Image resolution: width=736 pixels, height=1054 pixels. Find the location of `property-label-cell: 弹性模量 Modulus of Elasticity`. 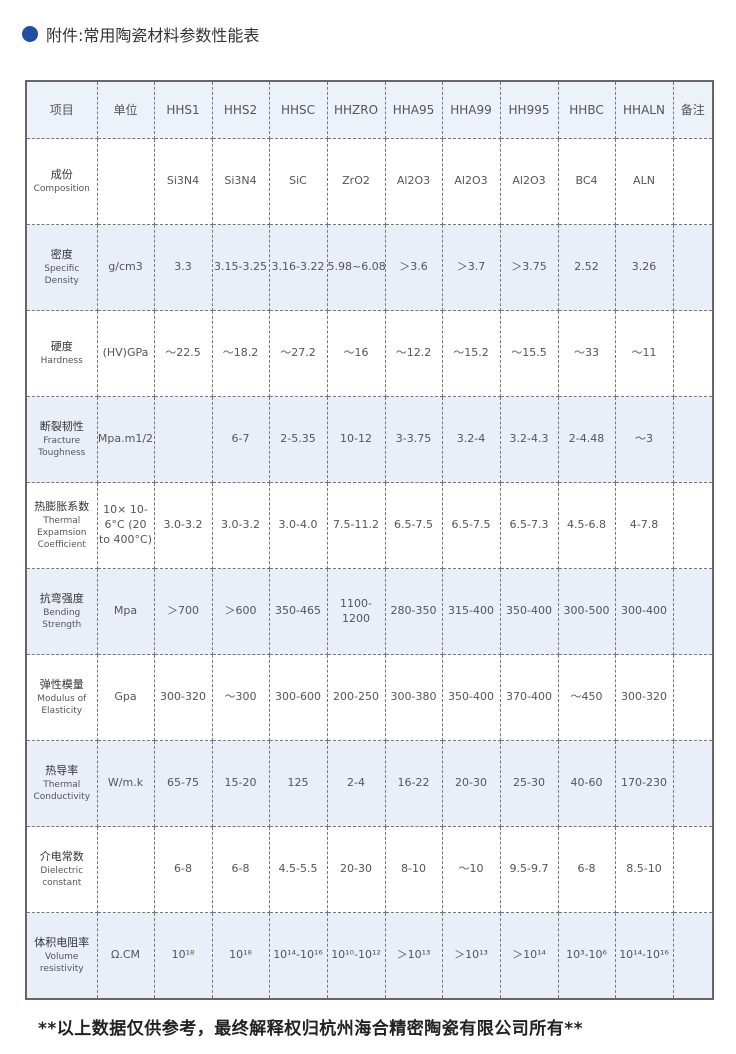

property-label-cell: 弹性模量 Modulus of Elasticity is located at coordinates (61, 697).